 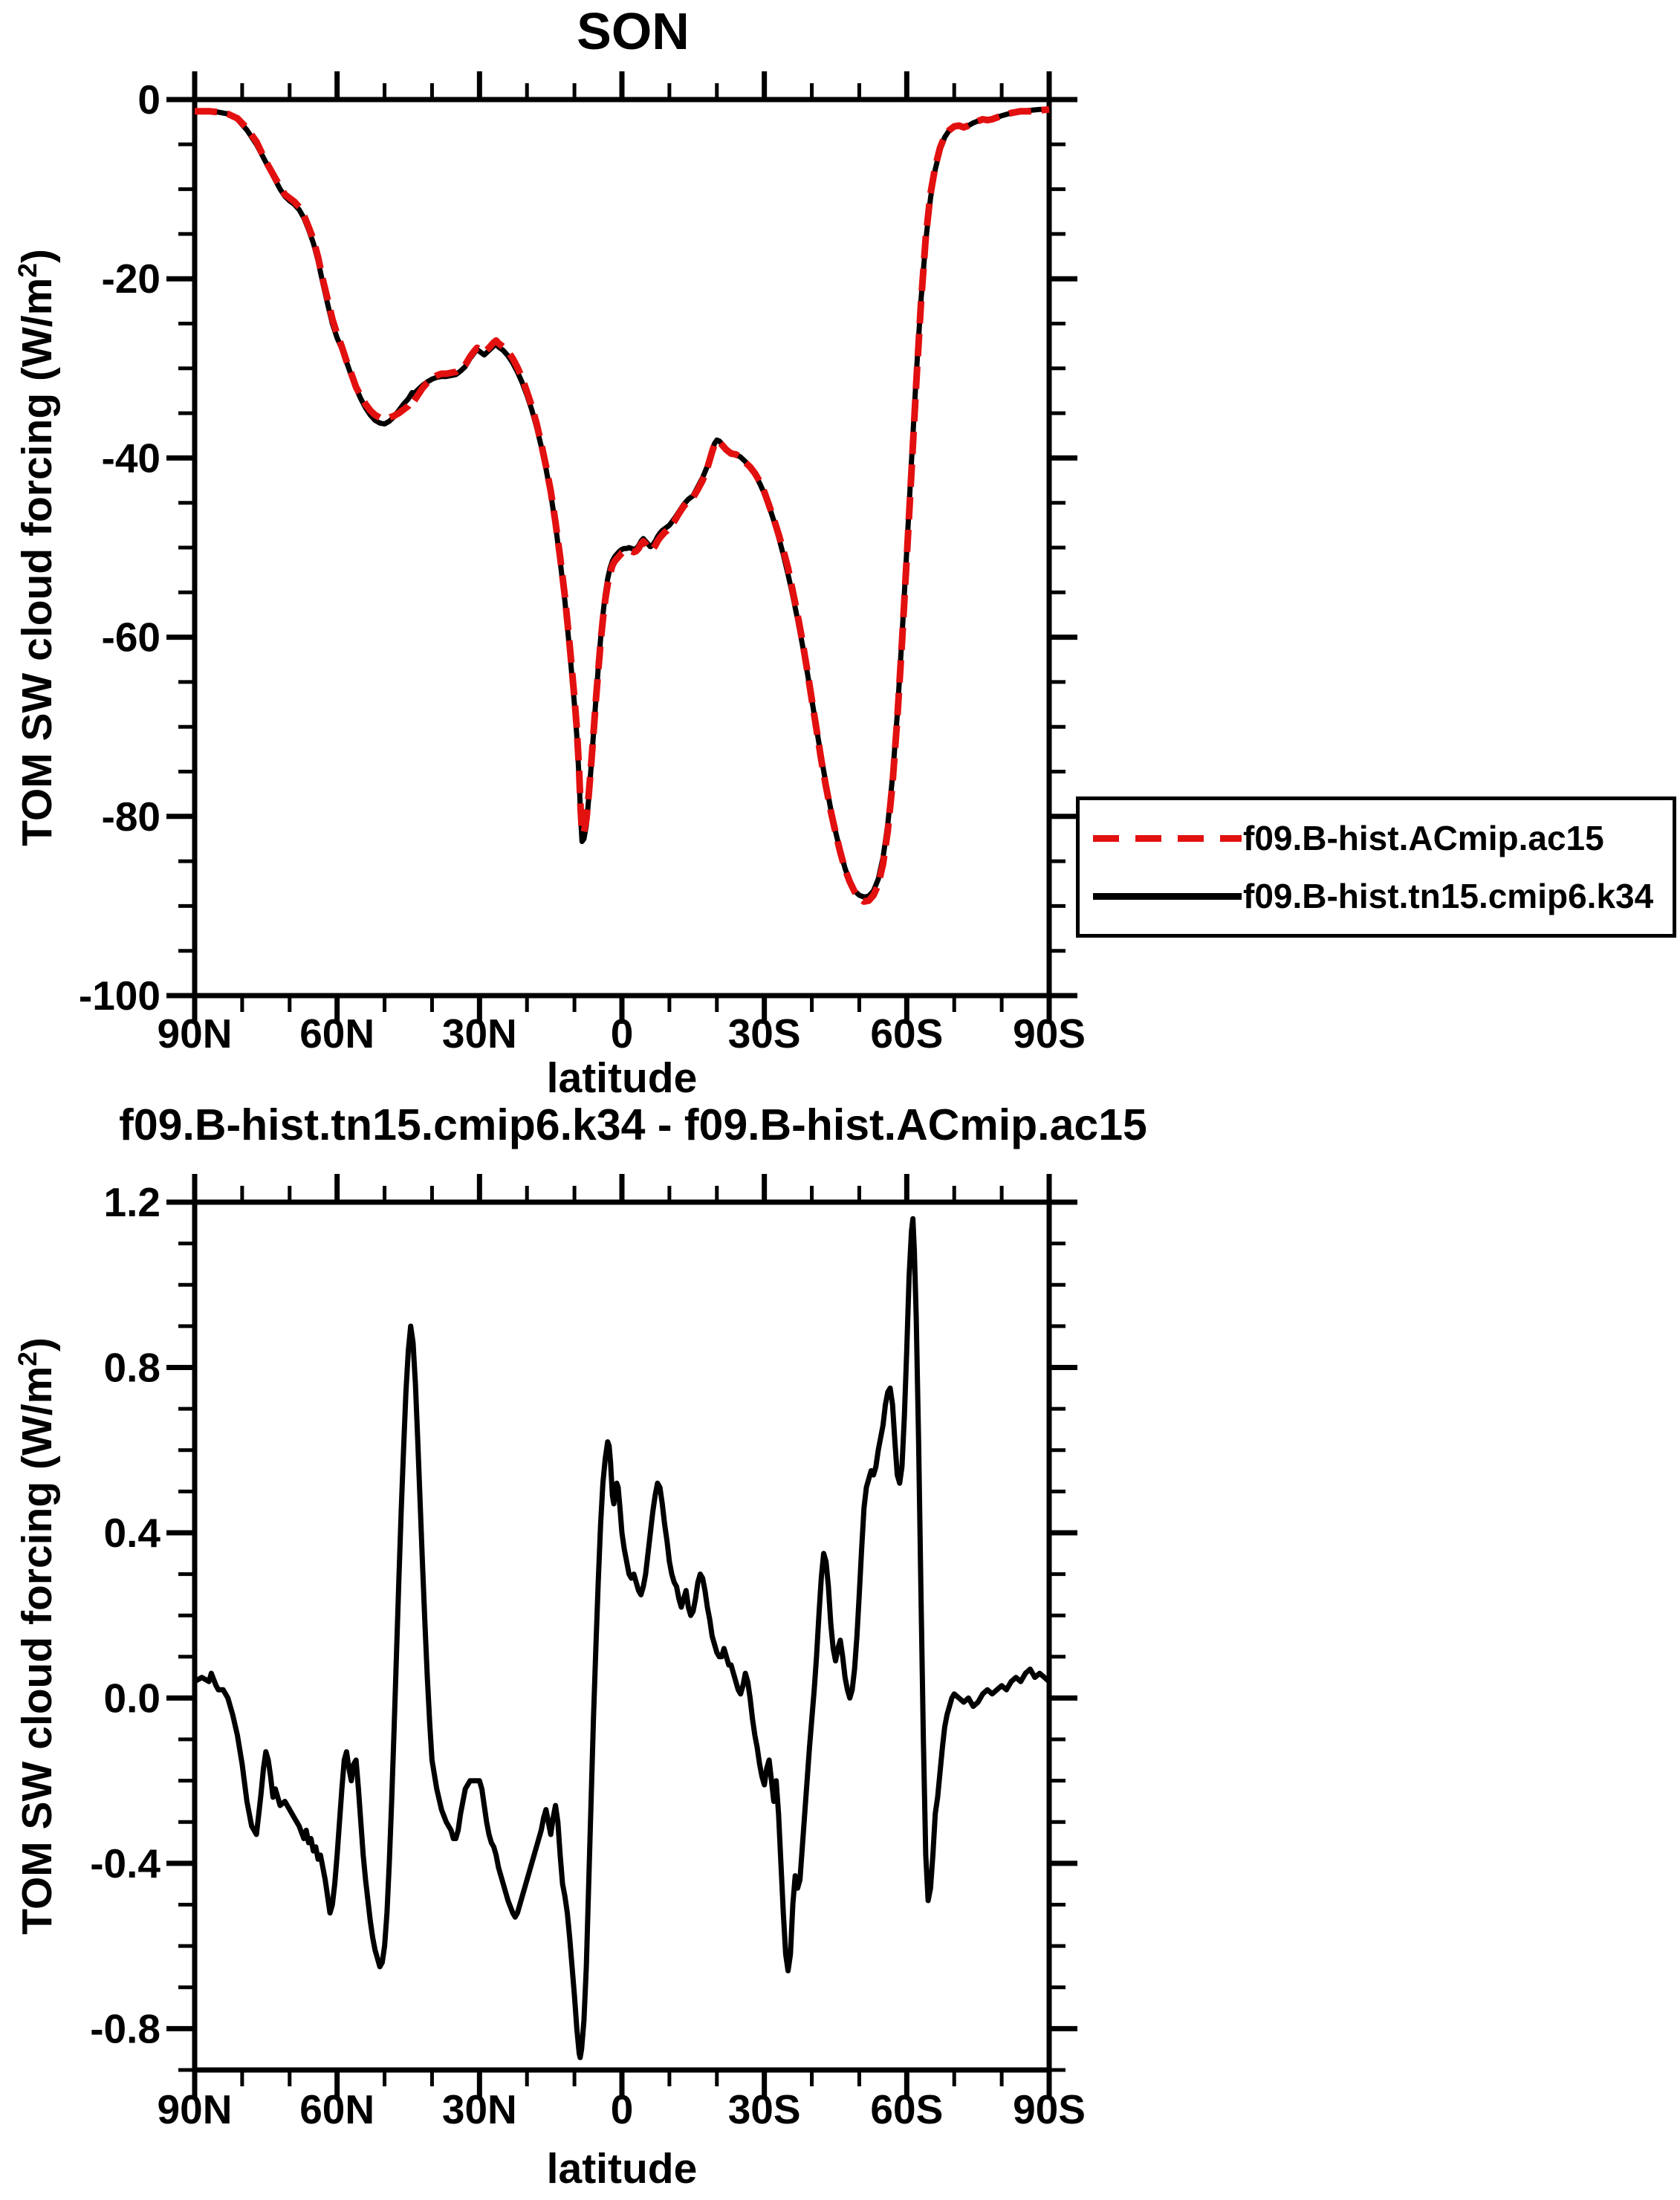 I want to click on bottom-y-axis-label-sup: 2, so click(x=28, y=1359).